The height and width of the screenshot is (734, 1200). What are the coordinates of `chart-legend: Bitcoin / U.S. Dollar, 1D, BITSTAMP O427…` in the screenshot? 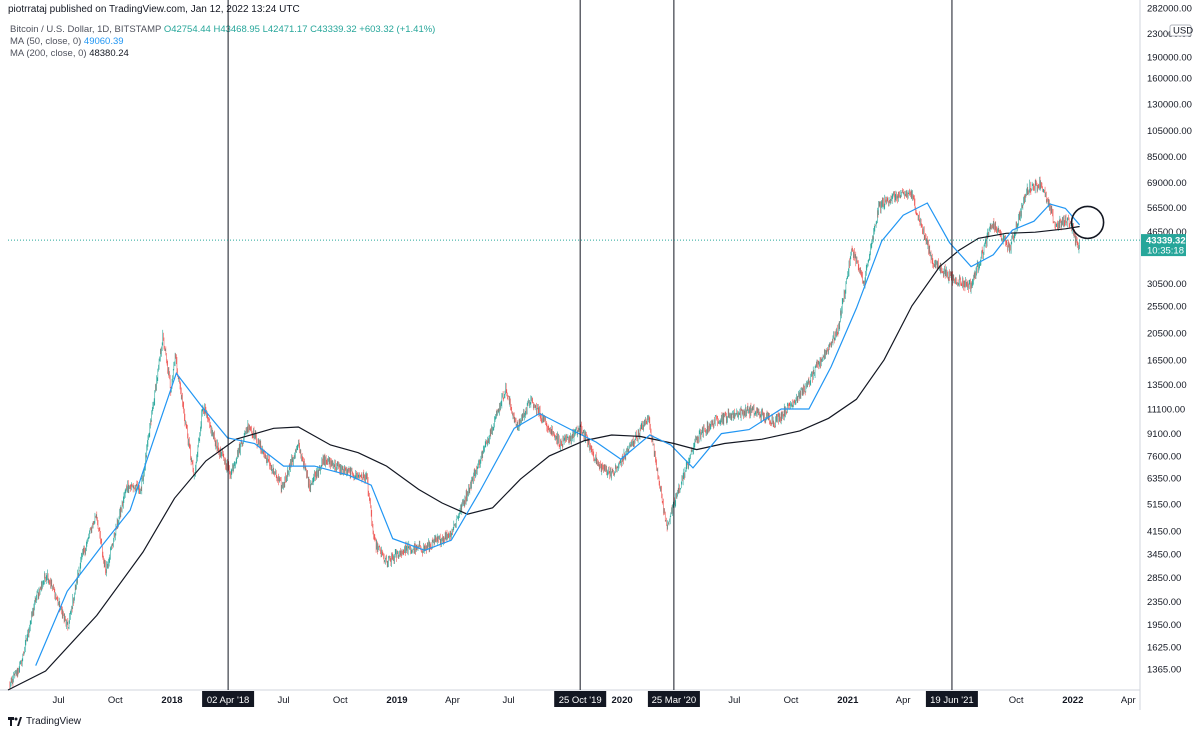 It's located at (222, 42).